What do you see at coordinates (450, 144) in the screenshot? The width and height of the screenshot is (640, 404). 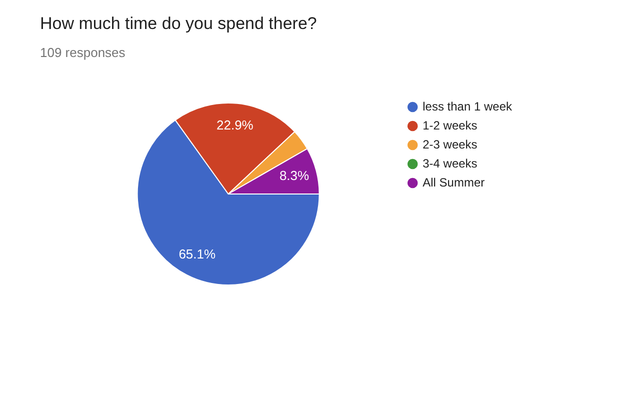 I see `legend-label: 2-3 weeks` at bounding box center [450, 144].